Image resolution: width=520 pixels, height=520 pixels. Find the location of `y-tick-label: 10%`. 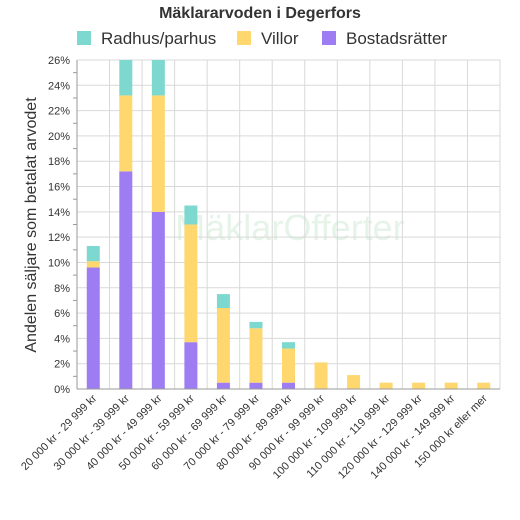

y-tick-label: 10% is located at coordinates (59, 263).